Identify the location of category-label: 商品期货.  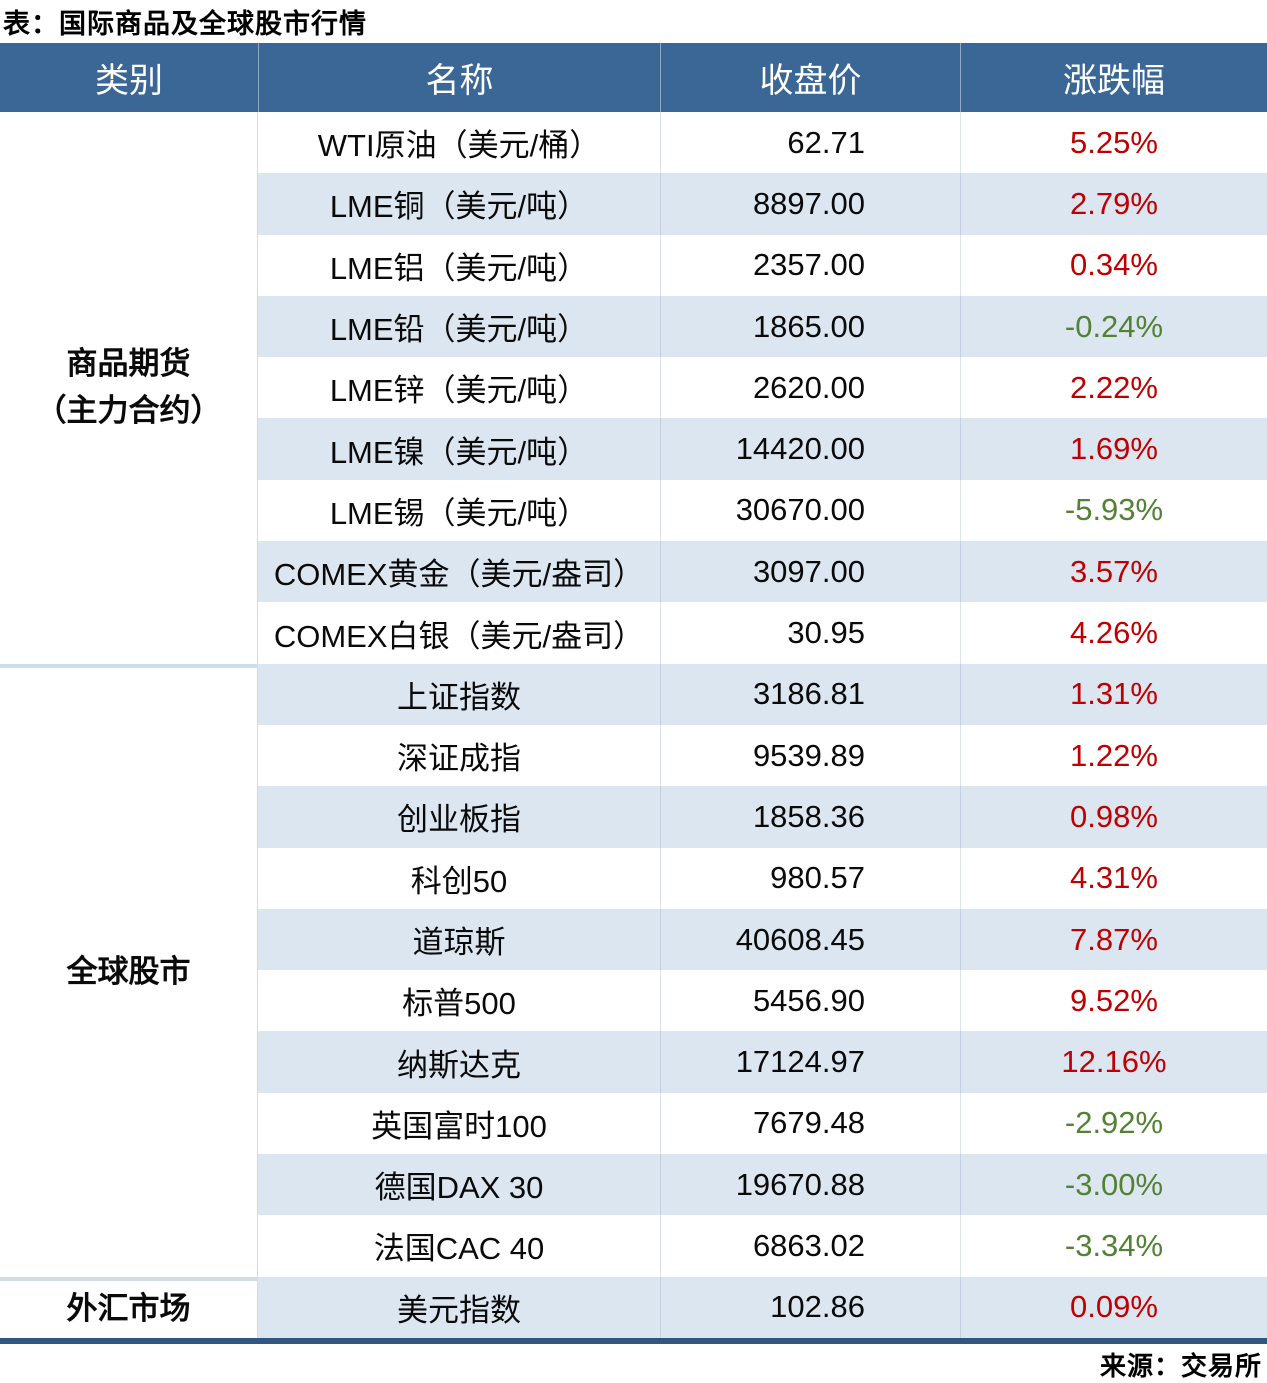
(128, 364).